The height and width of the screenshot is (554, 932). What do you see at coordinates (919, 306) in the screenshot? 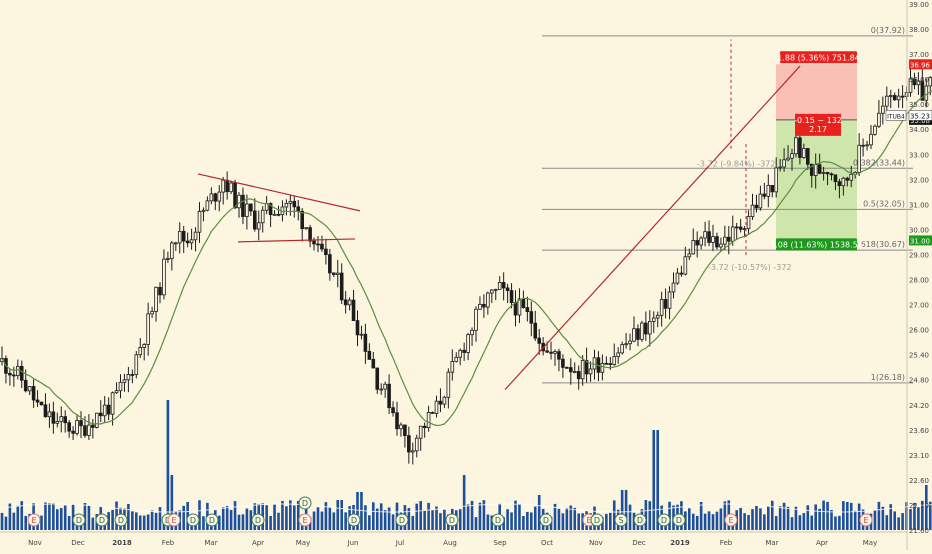
I see `y-tick-label: 27.00` at bounding box center [919, 306].